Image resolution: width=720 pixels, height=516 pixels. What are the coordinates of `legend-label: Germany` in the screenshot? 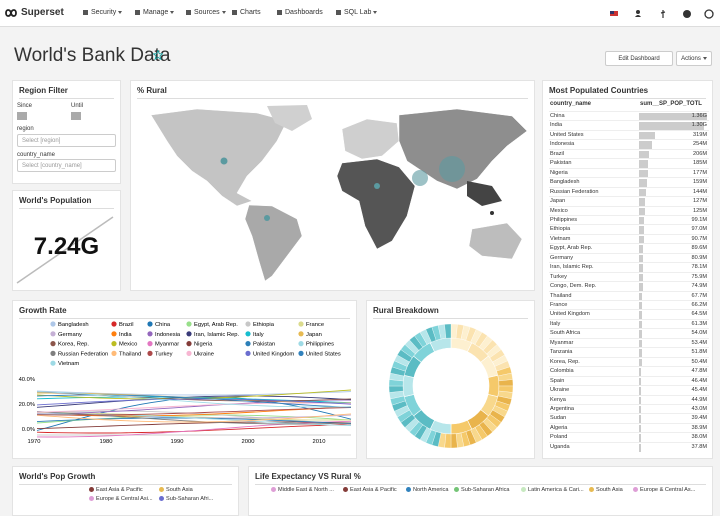 It's located at (70, 335).